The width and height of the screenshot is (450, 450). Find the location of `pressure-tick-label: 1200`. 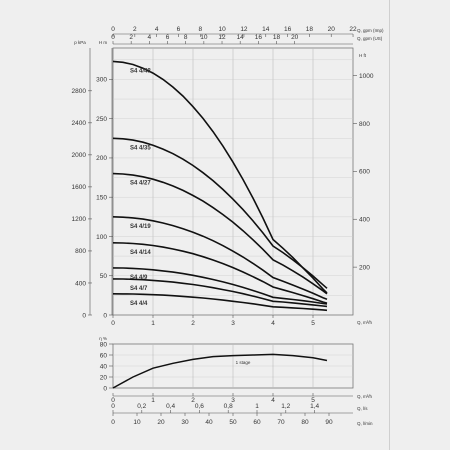

pressure-tick-label: 1200 is located at coordinates (79, 219).